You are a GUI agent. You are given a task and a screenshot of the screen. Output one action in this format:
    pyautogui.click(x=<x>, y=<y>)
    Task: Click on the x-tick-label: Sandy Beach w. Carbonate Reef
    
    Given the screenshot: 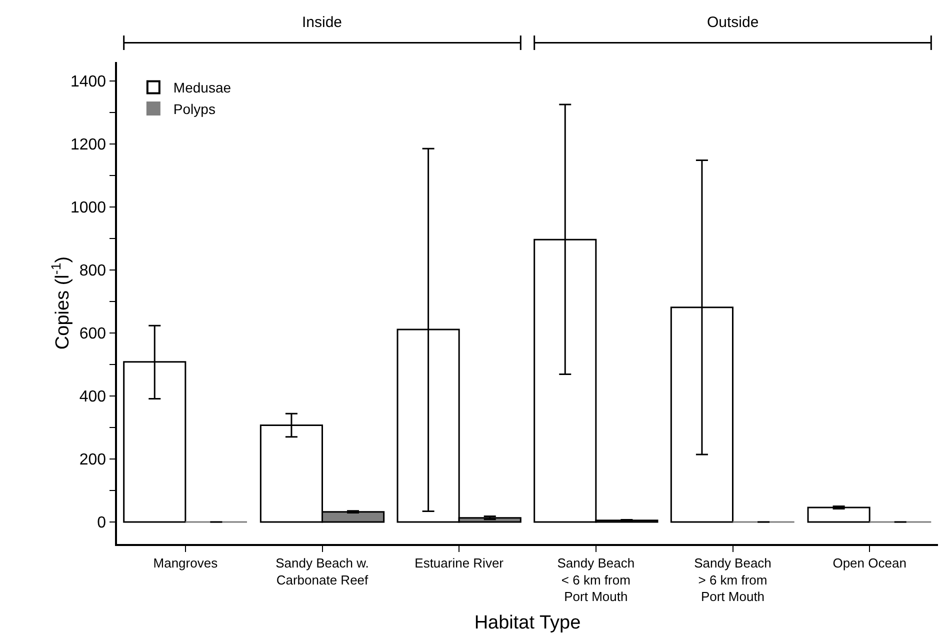 What is the action you would take?
    pyautogui.click(x=322, y=571)
    